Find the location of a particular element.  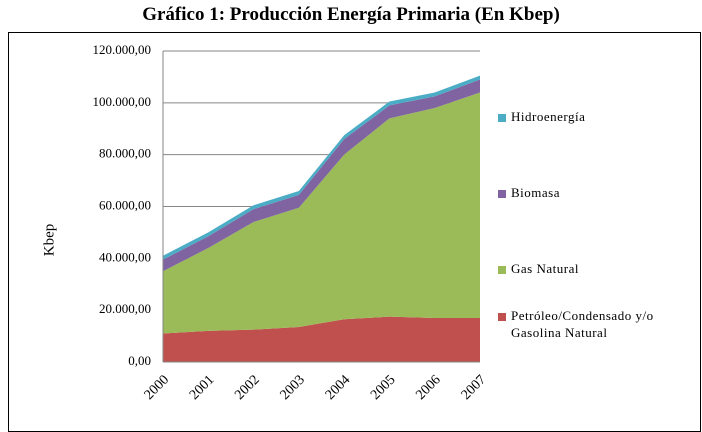

y-tick-label: 100.000,00 is located at coordinates (122, 101).